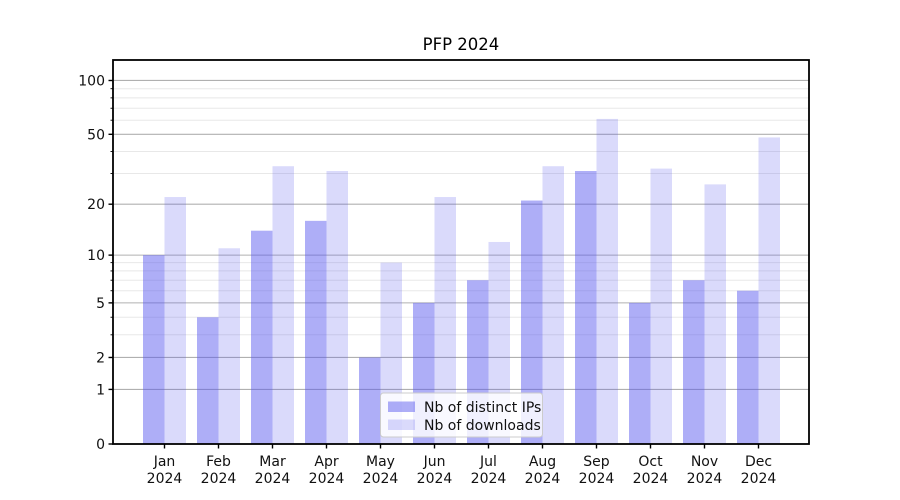  Describe the element at coordinates (208, 380) in the screenshot. I see `bar-distinct-ips-feb` at that location.